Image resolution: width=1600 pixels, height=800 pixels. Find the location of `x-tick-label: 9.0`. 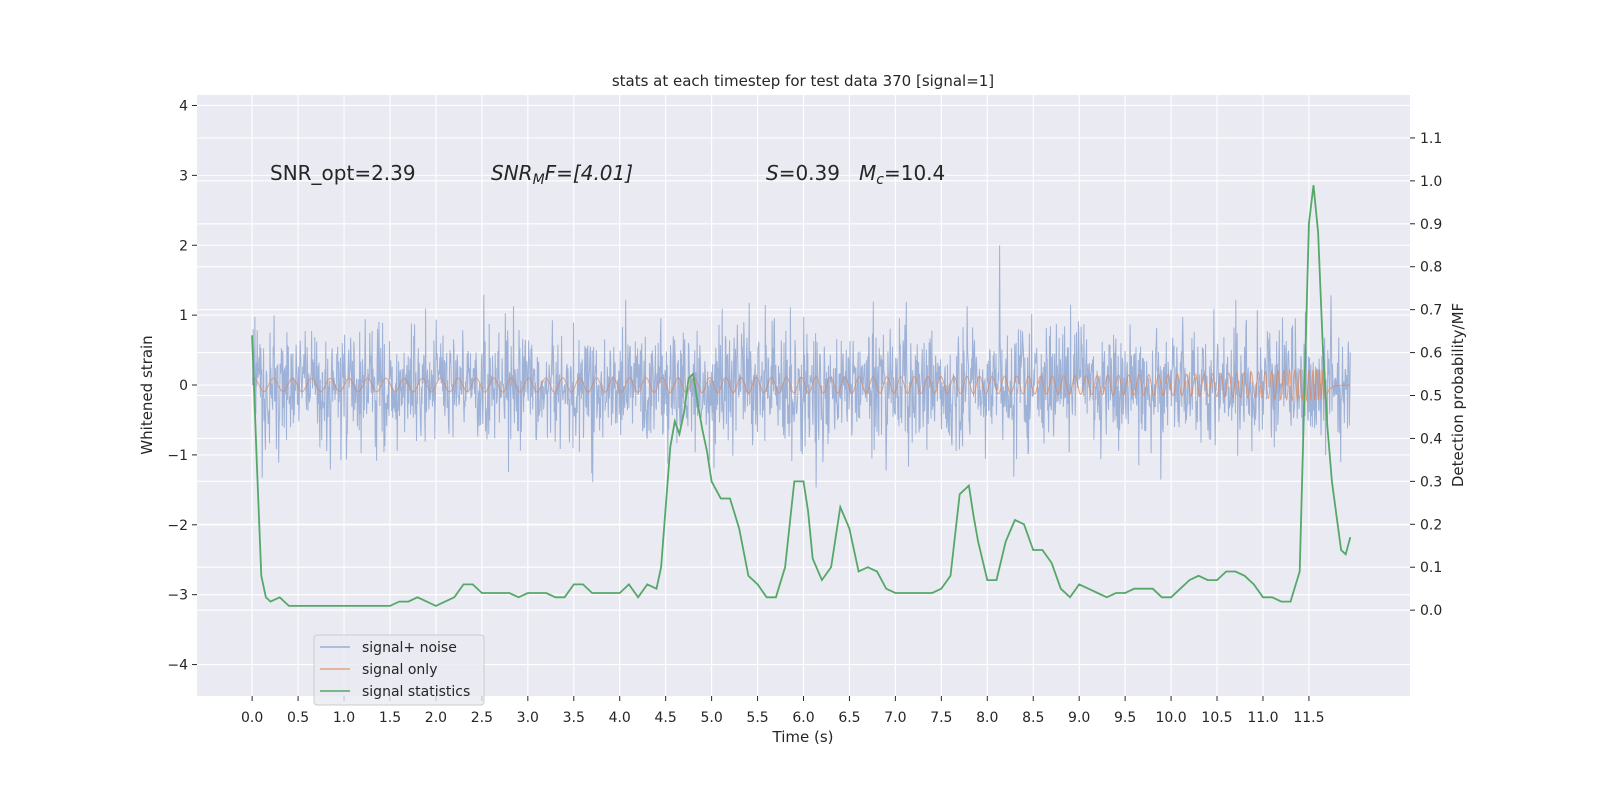

x-tick-label: 9.0 is located at coordinates (1079, 718).